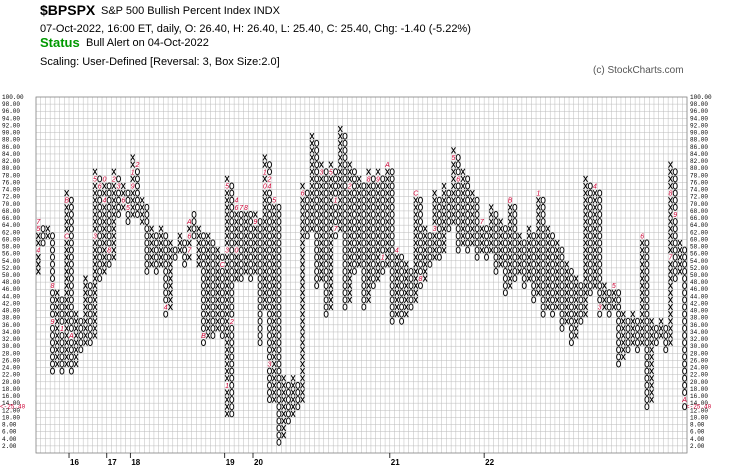  What do you see at coordinates (699, 161) in the screenshot?
I see `y-tick-label-right: 82.00` at bounding box center [699, 161].